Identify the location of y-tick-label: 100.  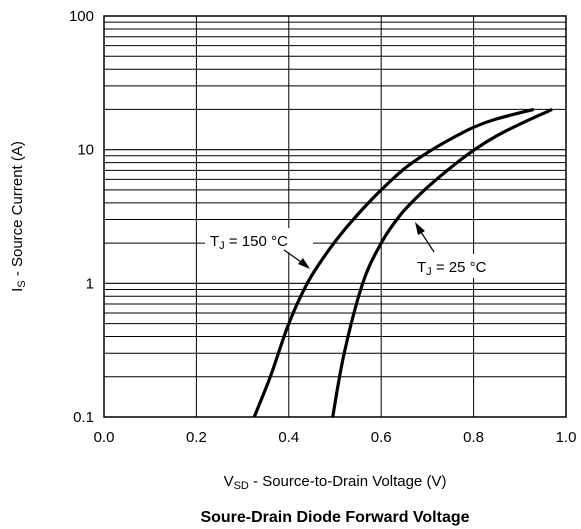
(81, 16).